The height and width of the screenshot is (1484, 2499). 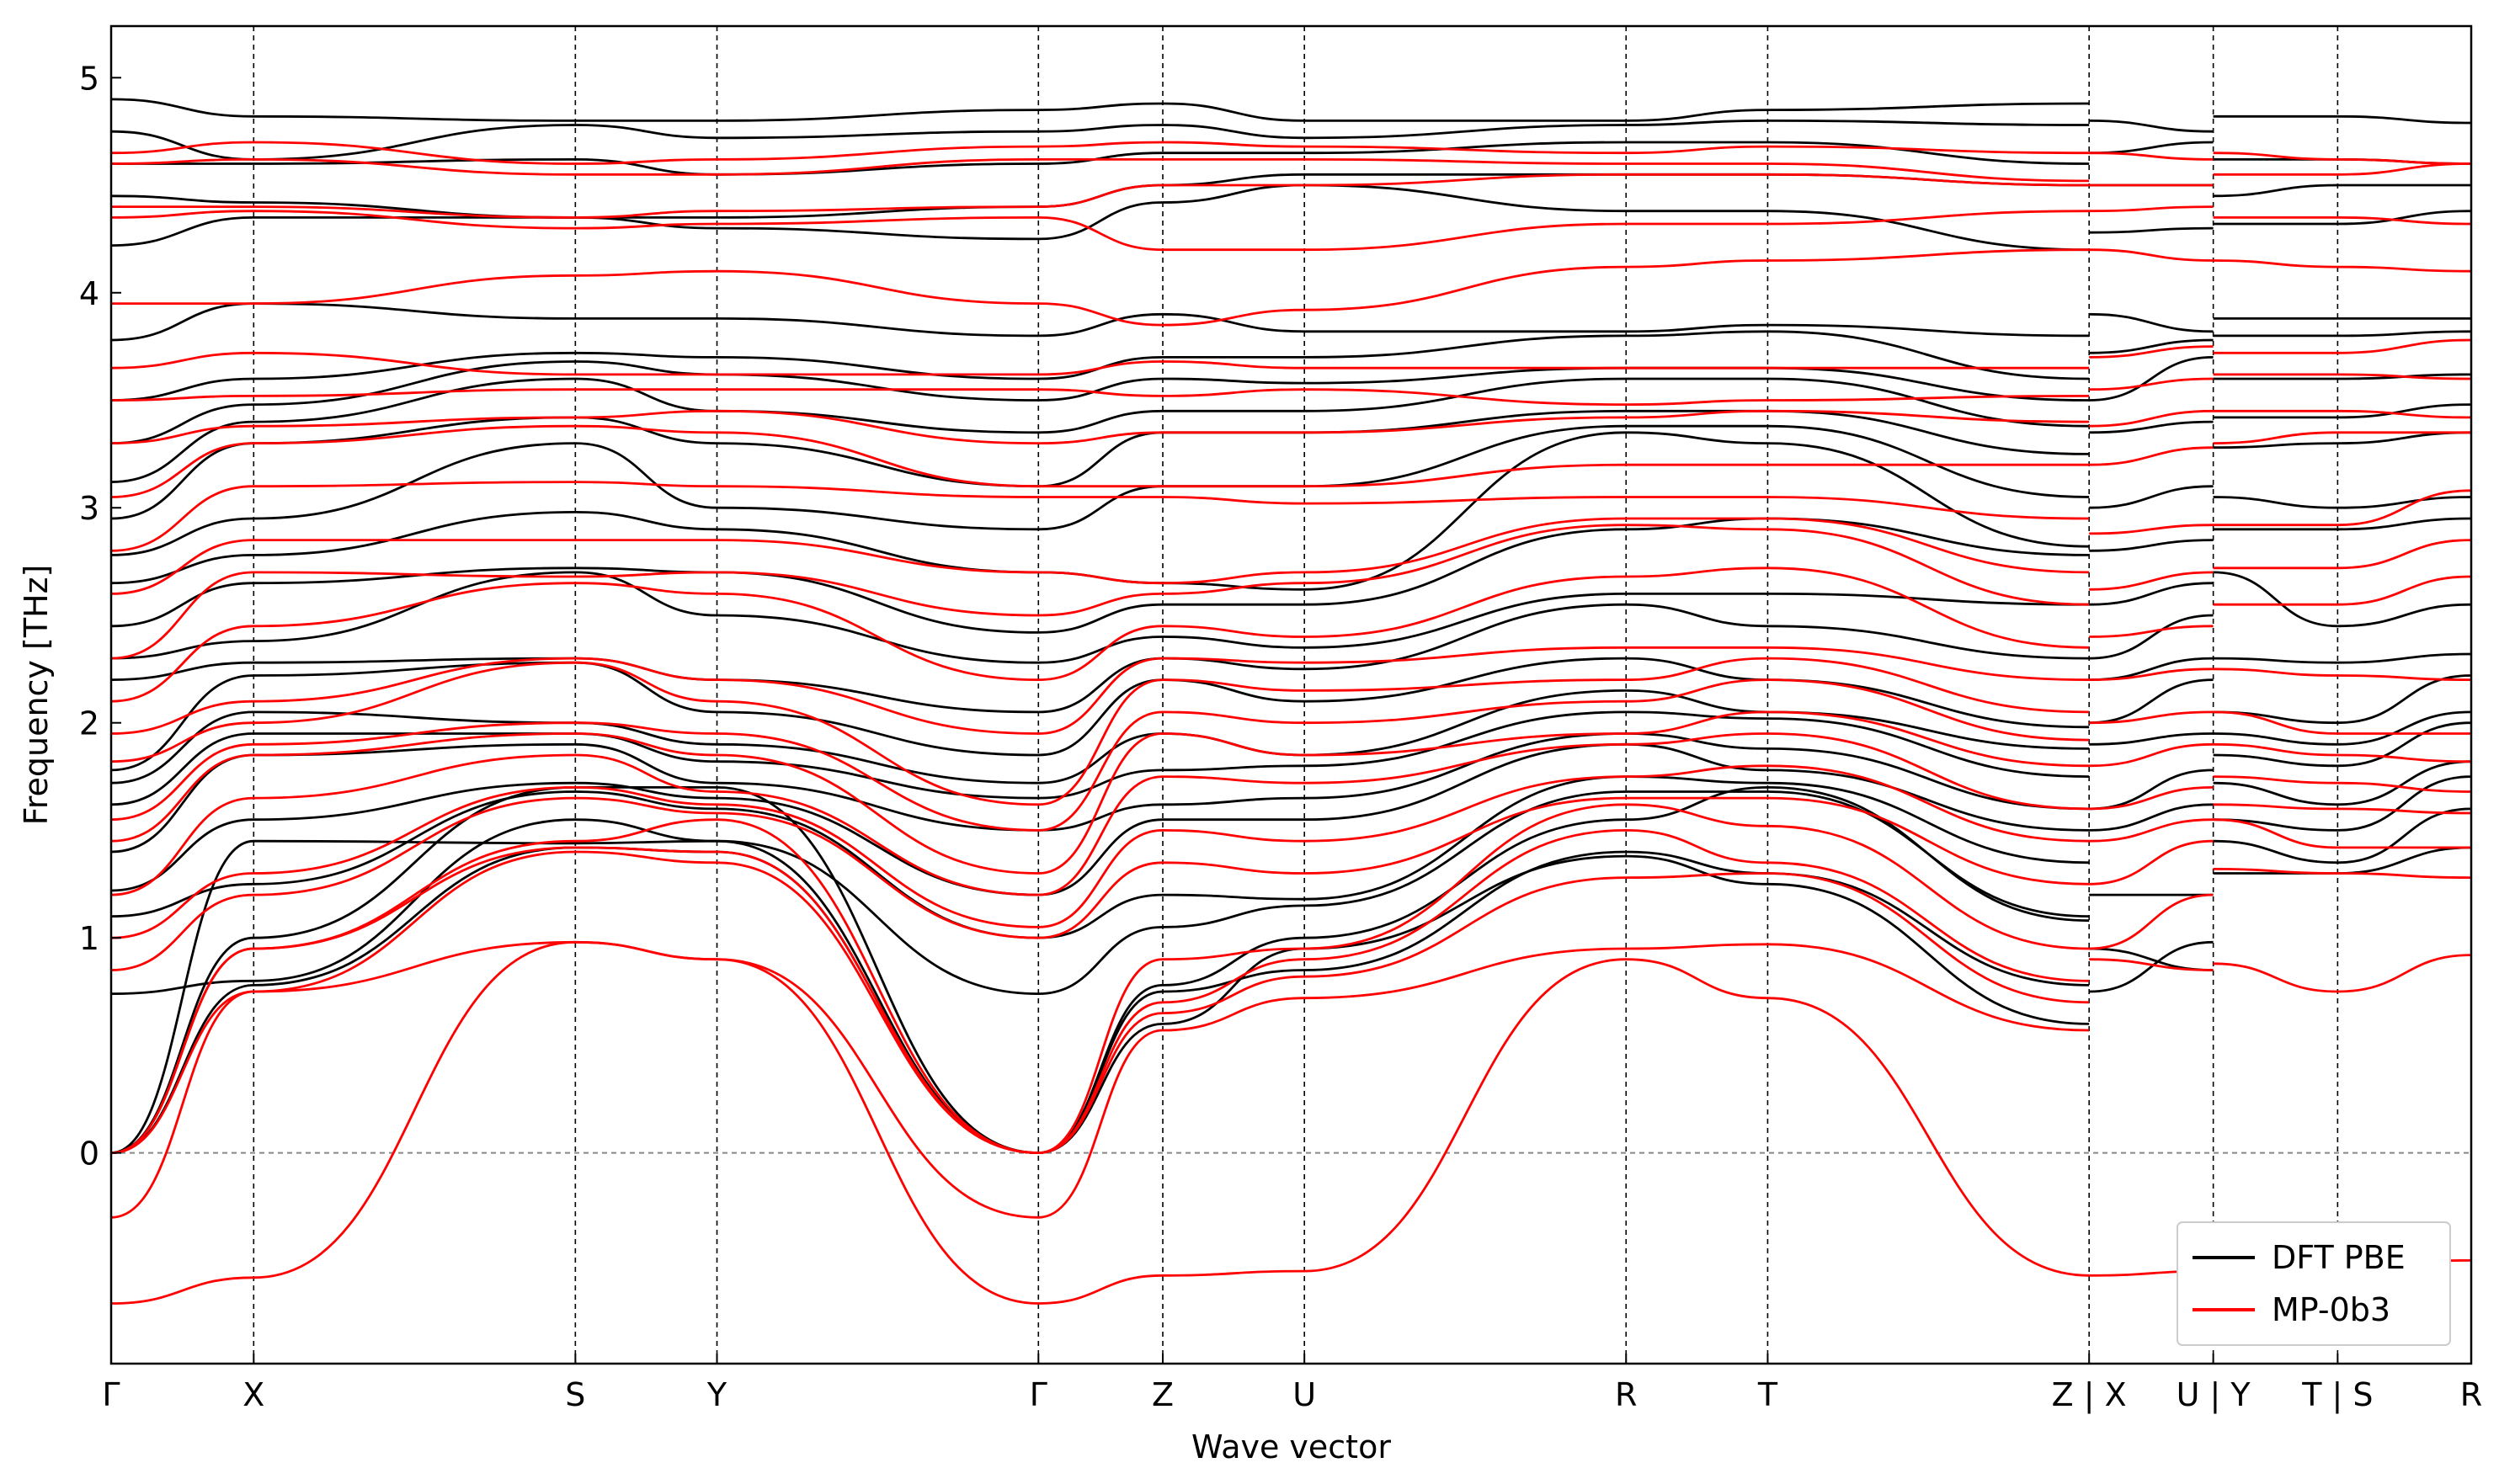 I want to click on y-tick-label: 0, so click(x=89, y=1154).